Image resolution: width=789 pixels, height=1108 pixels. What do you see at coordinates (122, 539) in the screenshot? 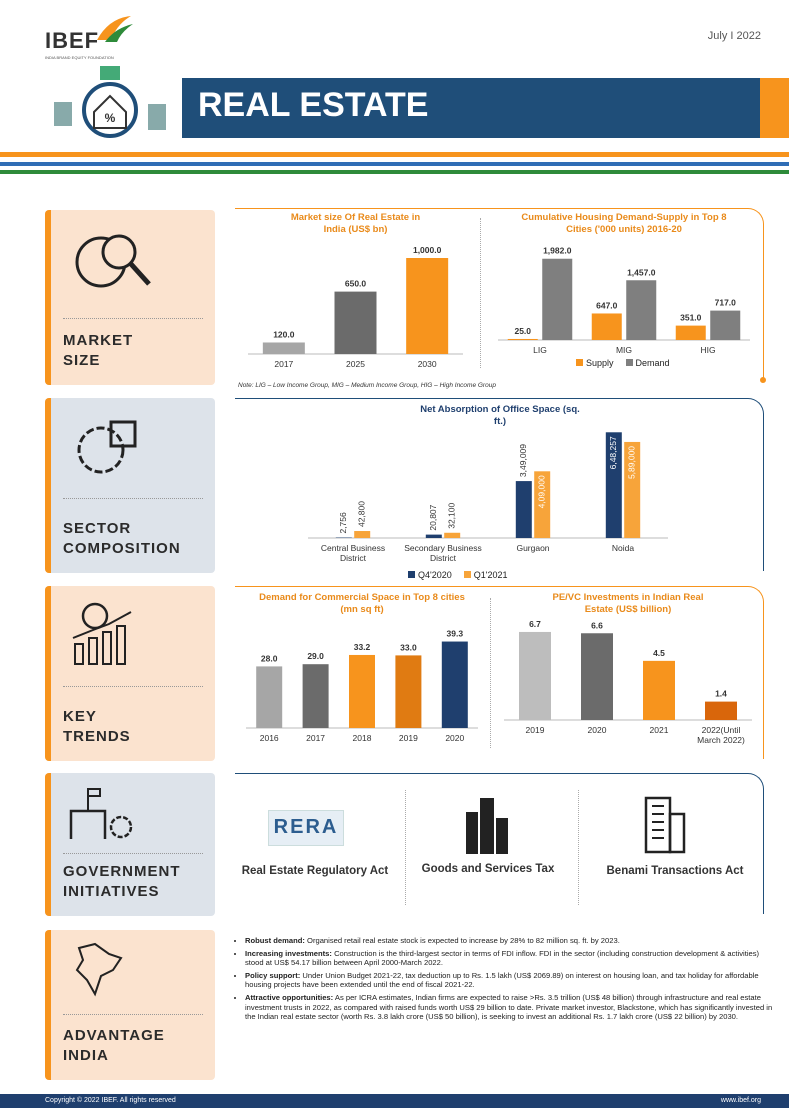
I see `section-label: SECTOR COMPOSITION` at bounding box center [122, 539].